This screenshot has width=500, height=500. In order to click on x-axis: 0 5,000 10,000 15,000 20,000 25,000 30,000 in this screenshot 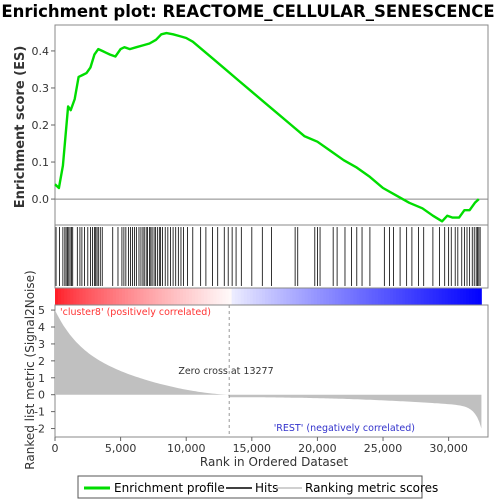, I will do `click(260, 446)`.